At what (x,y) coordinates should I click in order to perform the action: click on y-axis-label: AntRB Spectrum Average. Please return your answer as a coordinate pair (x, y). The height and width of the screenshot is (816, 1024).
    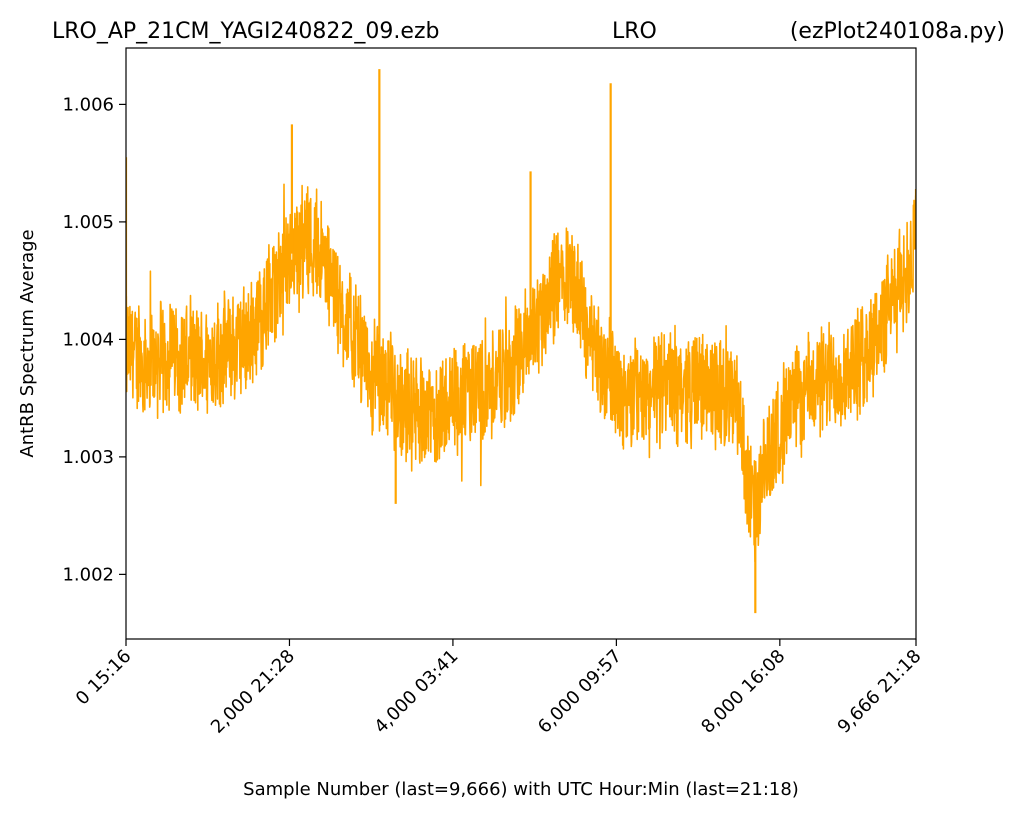
    Looking at the image, I should click on (27, 343).